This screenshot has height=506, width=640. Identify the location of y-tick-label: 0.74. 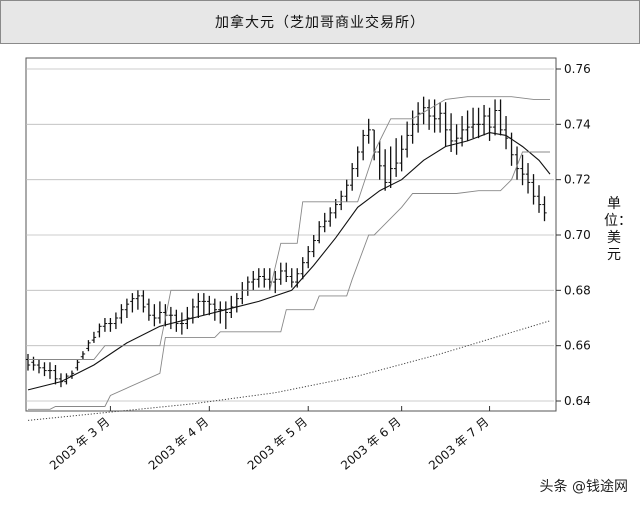
(577, 124).